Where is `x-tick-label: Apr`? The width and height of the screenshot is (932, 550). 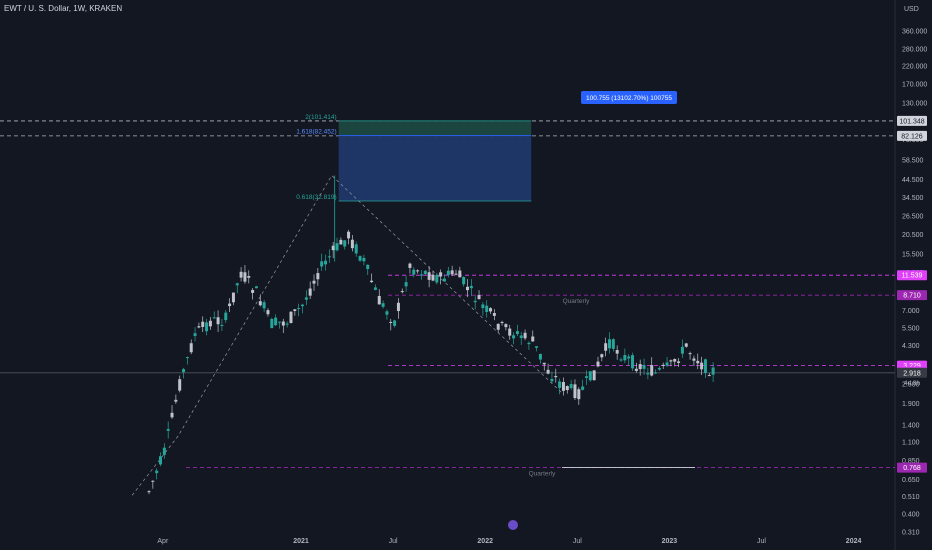 x-tick-label: Apr is located at coordinates (163, 541).